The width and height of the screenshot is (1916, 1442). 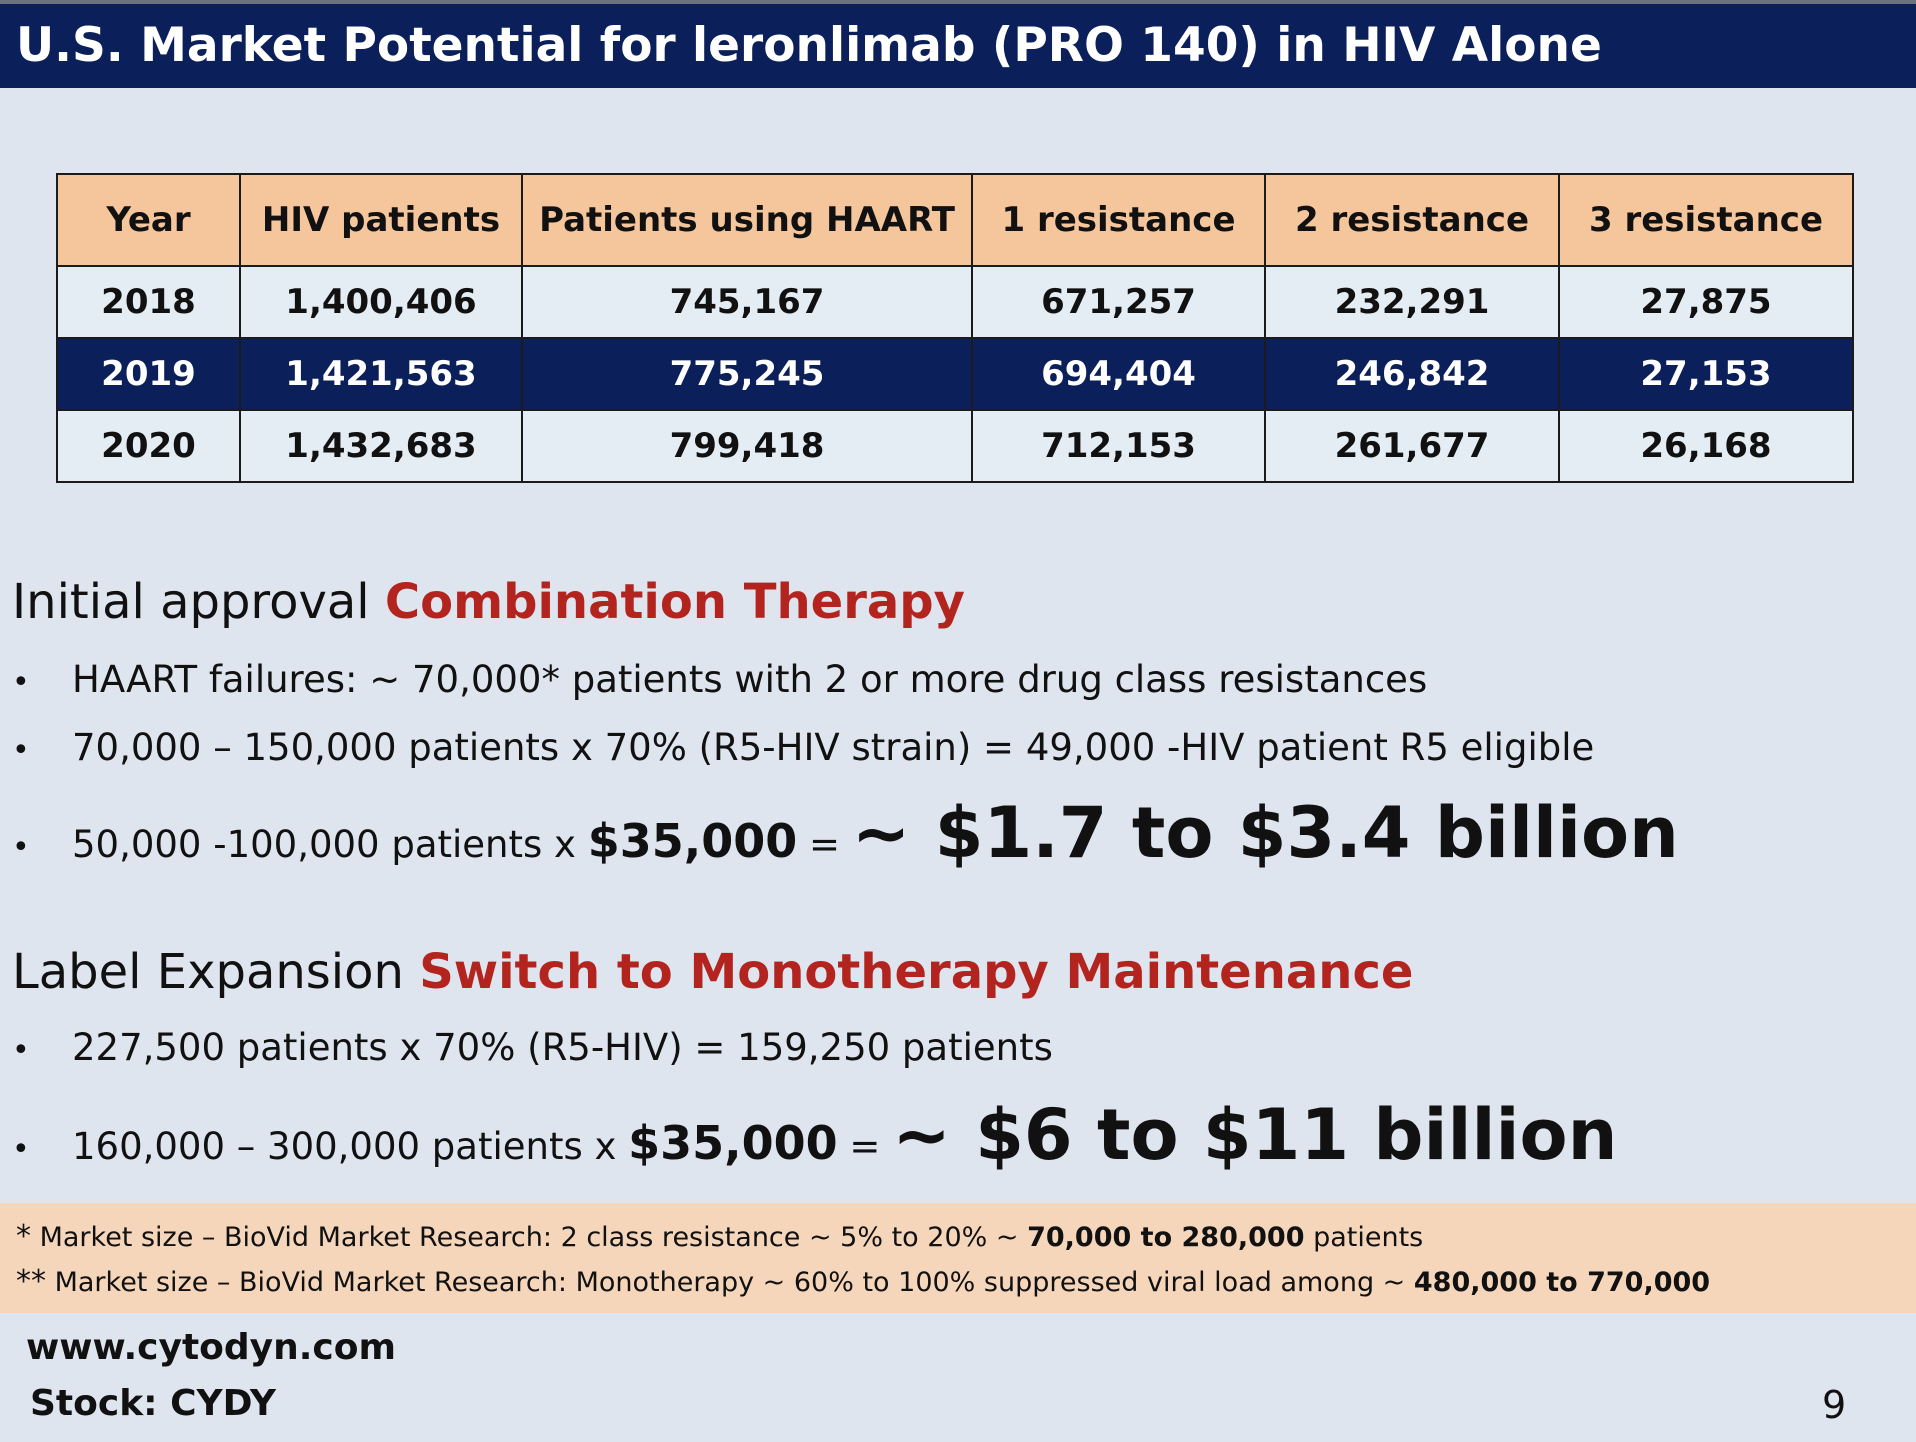 What do you see at coordinates (1706, 446) in the screenshot?
I see `table-cell: 26,168` at bounding box center [1706, 446].